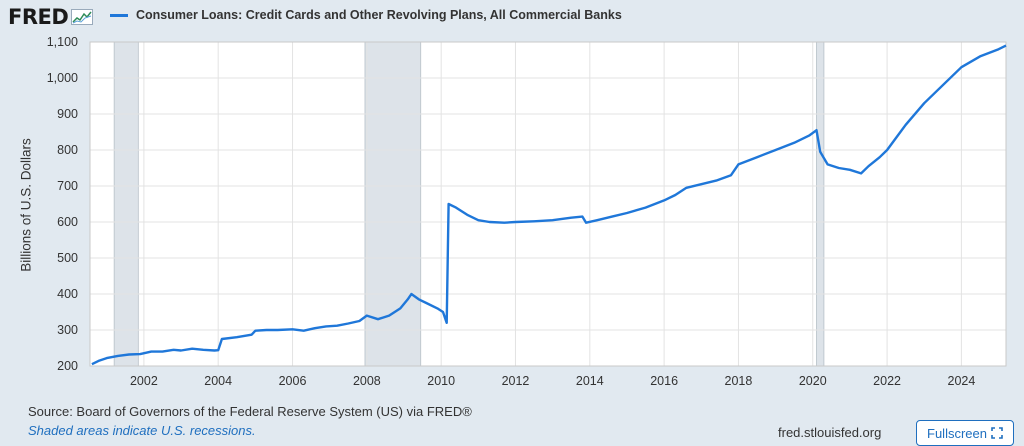 The image size is (1024, 446). What do you see at coordinates (739, 381) in the screenshot?
I see `x-tick-label: 2018` at bounding box center [739, 381].